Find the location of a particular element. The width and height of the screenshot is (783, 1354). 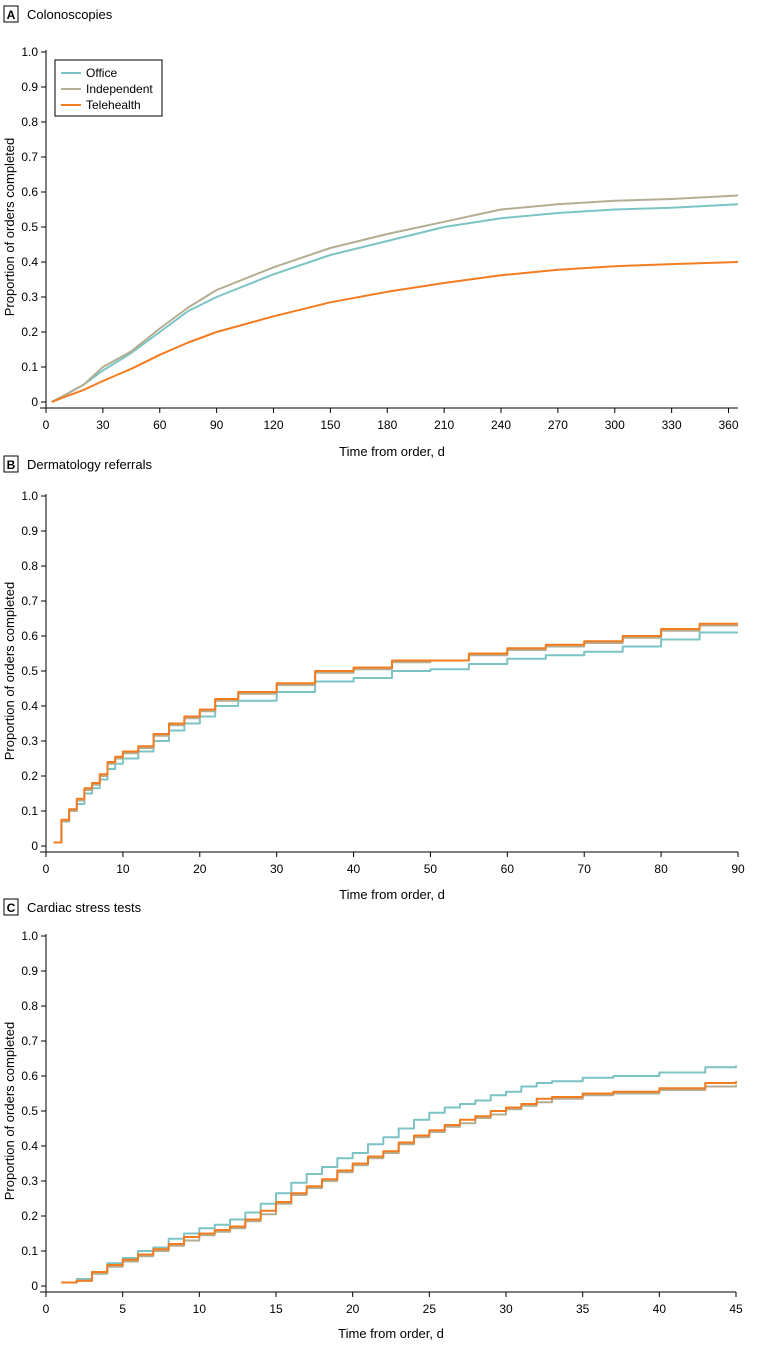

panel-title: Colonoscopies is located at coordinates (70, 14).